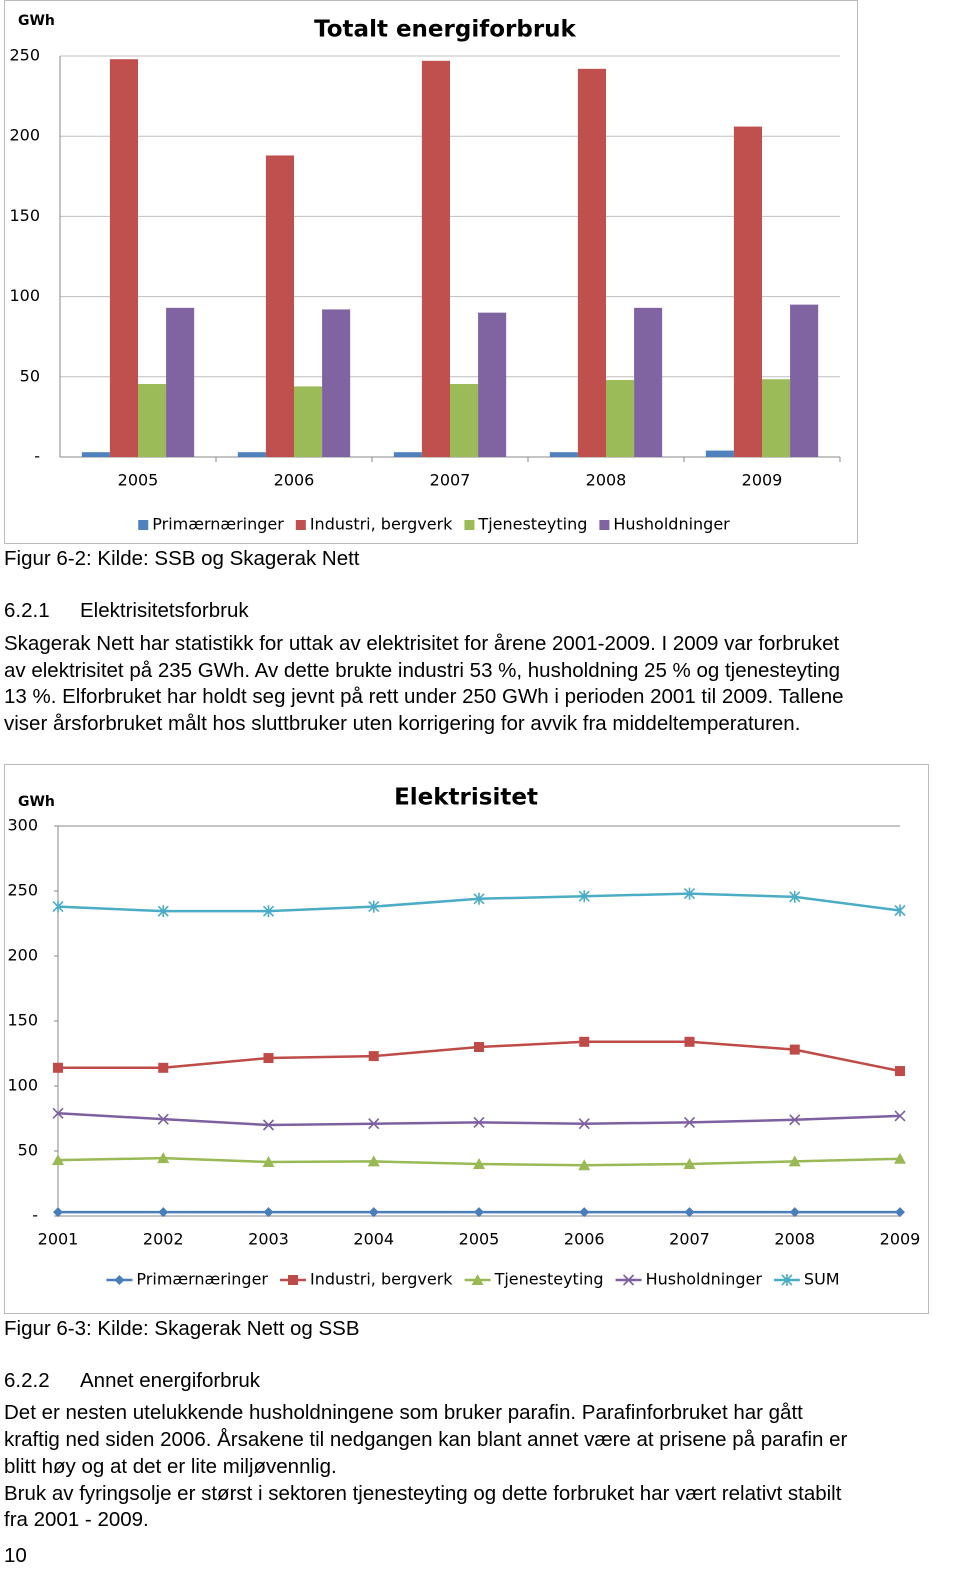  I want to click on section-title: Annet energiforbruk, so click(170, 1380).